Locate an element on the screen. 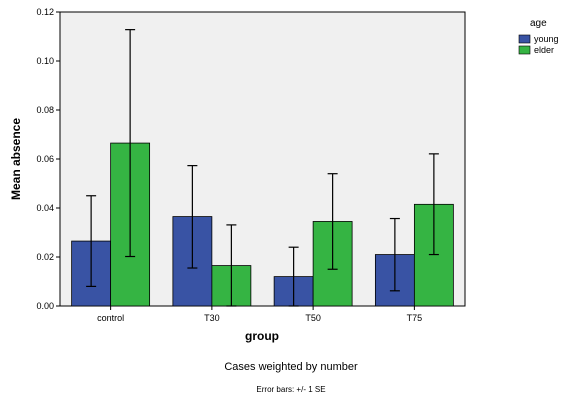 The image size is (566, 401). y-tick-label: 0.10 is located at coordinates (45, 61).